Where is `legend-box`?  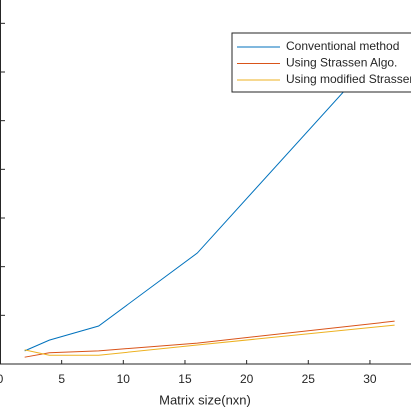
legend-box is located at coordinates (321, 62).